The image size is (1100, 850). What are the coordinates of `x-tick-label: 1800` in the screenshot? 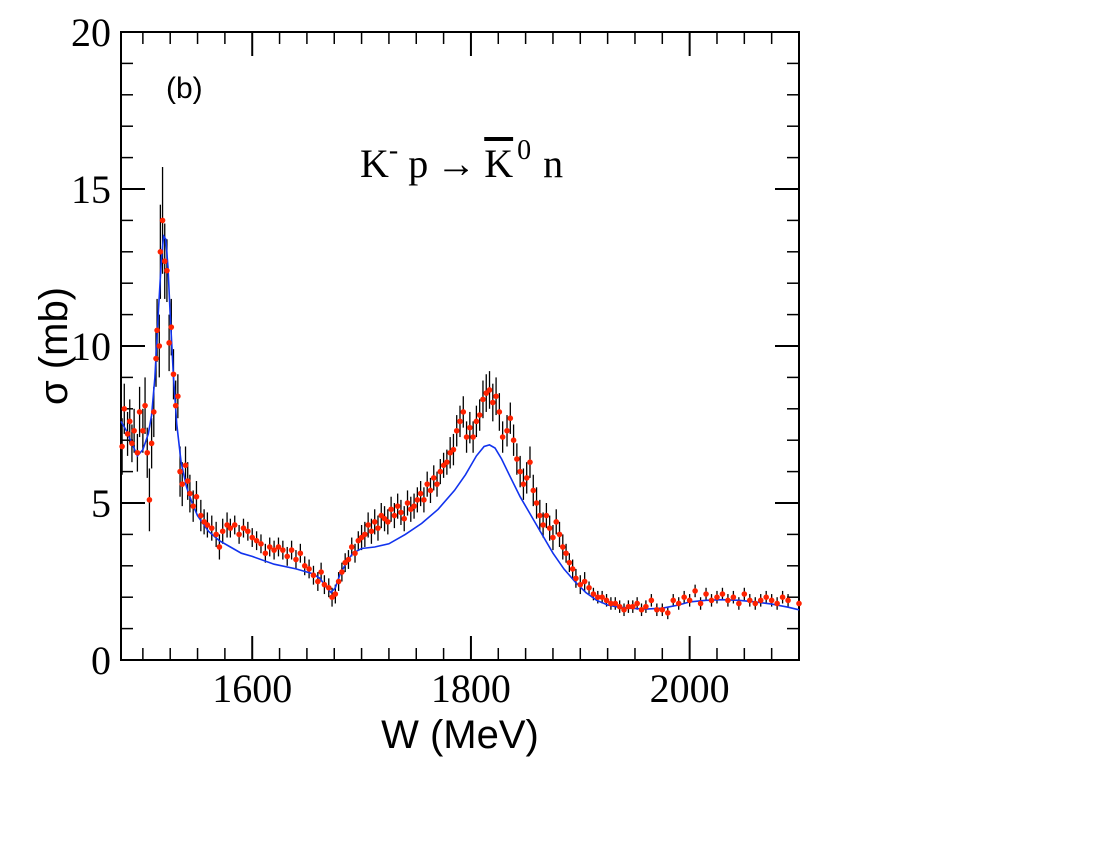 It's located at (471, 688).